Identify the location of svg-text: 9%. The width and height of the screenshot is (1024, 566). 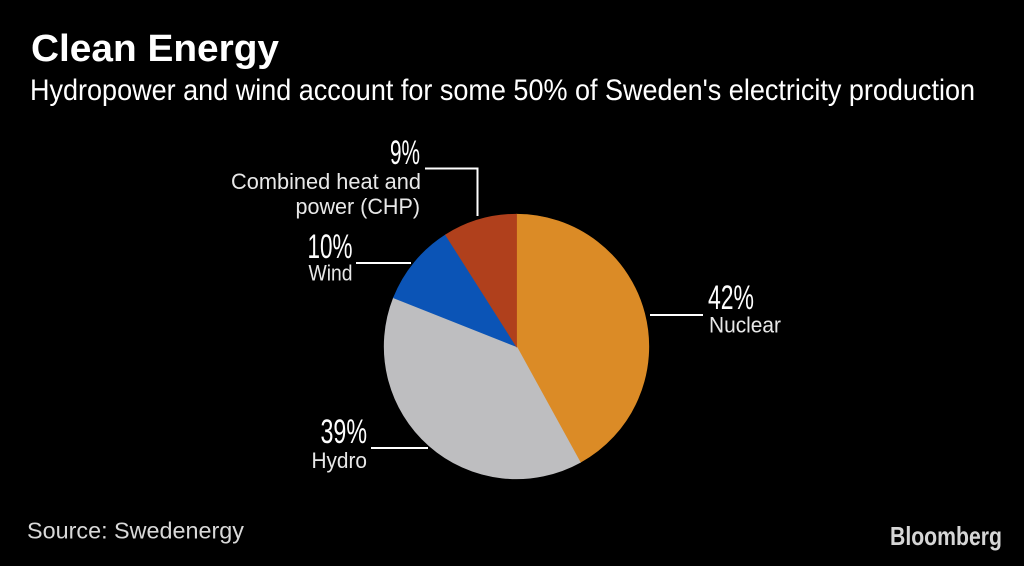
(405, 153).